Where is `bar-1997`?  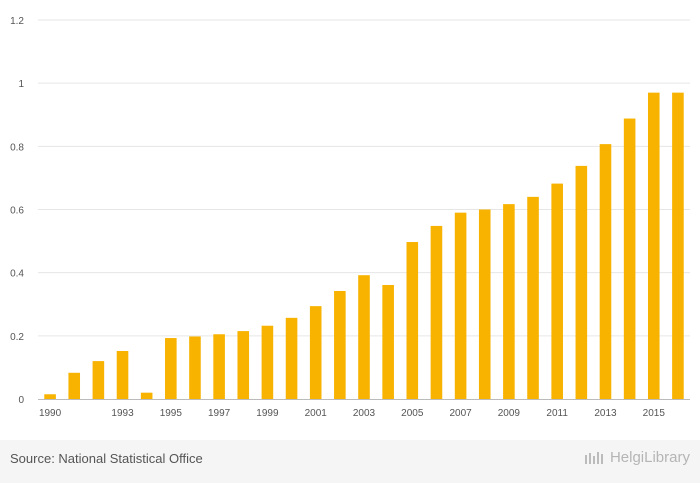
bar-1997 is located at coordinates (219, 366).